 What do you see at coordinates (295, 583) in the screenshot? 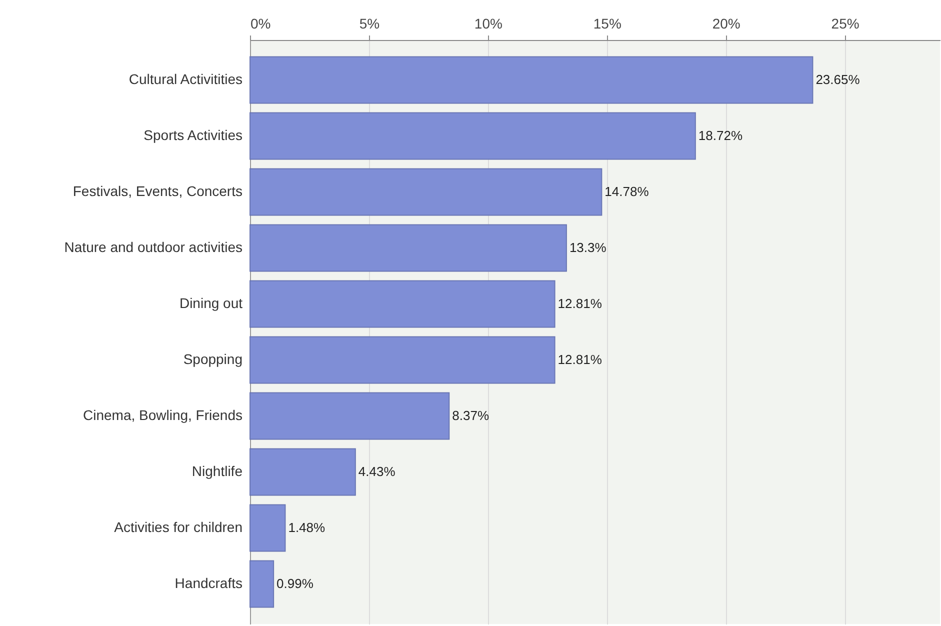
I see `data-label: 0.99%` at bounding box center [295, 583].